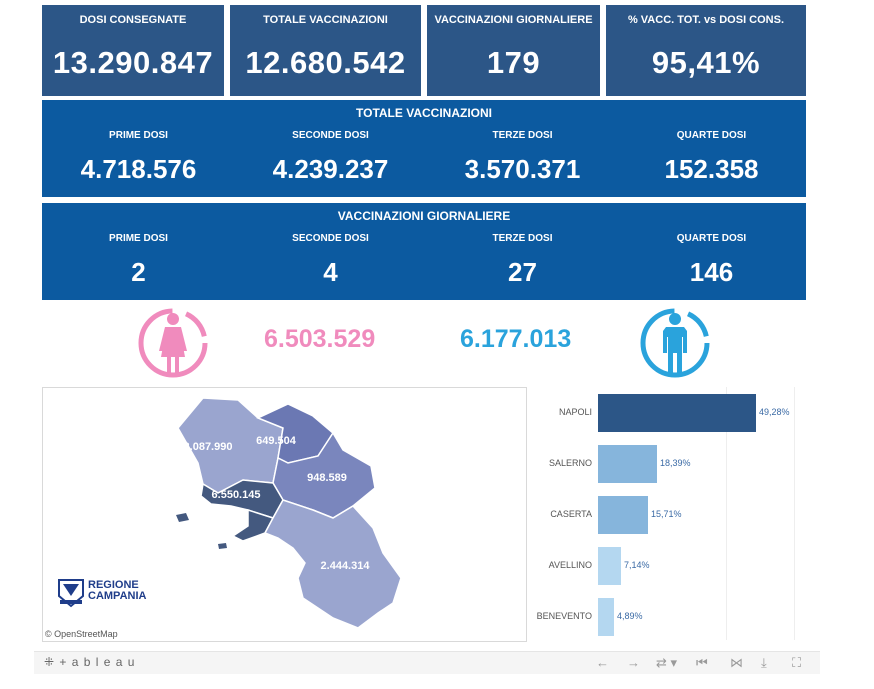 The image size is (874, 689). I want to click on male-icon, so click(675, 343).